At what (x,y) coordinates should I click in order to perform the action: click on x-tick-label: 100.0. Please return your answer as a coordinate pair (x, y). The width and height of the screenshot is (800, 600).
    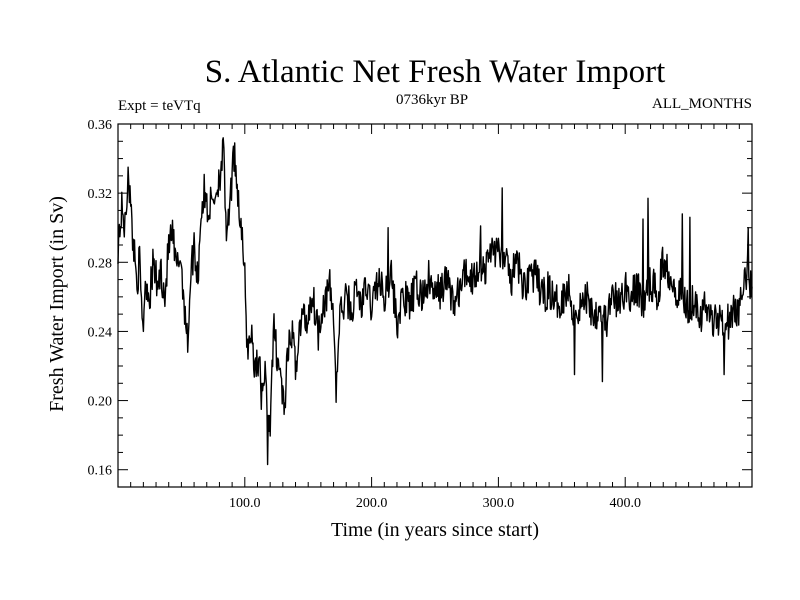
    Looking at the image, I should click on (245, 503).